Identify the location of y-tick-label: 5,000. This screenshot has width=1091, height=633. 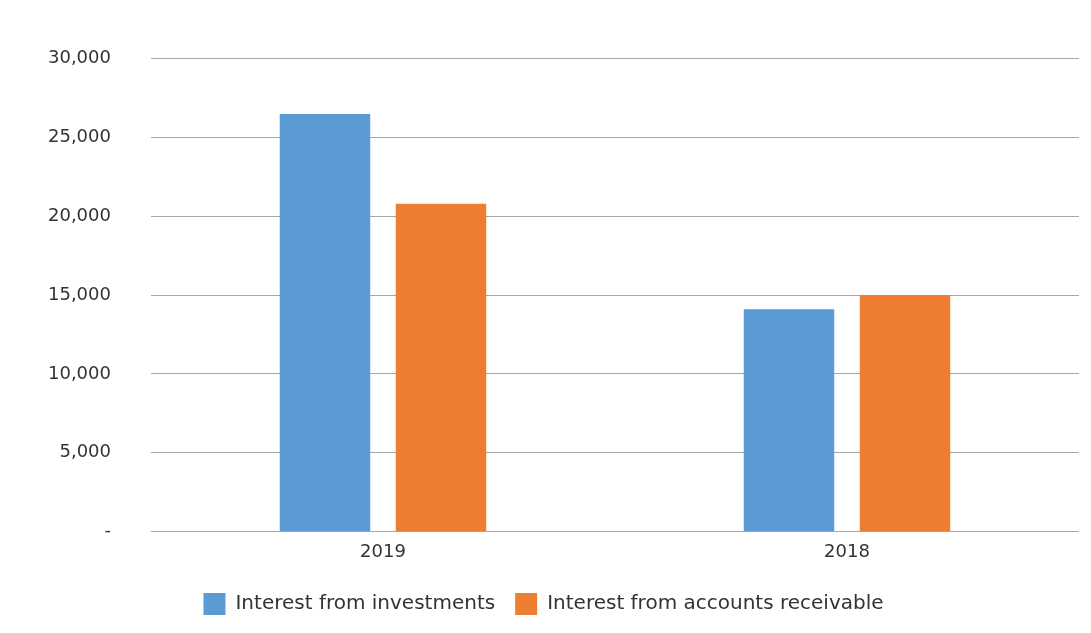
(85, 451).